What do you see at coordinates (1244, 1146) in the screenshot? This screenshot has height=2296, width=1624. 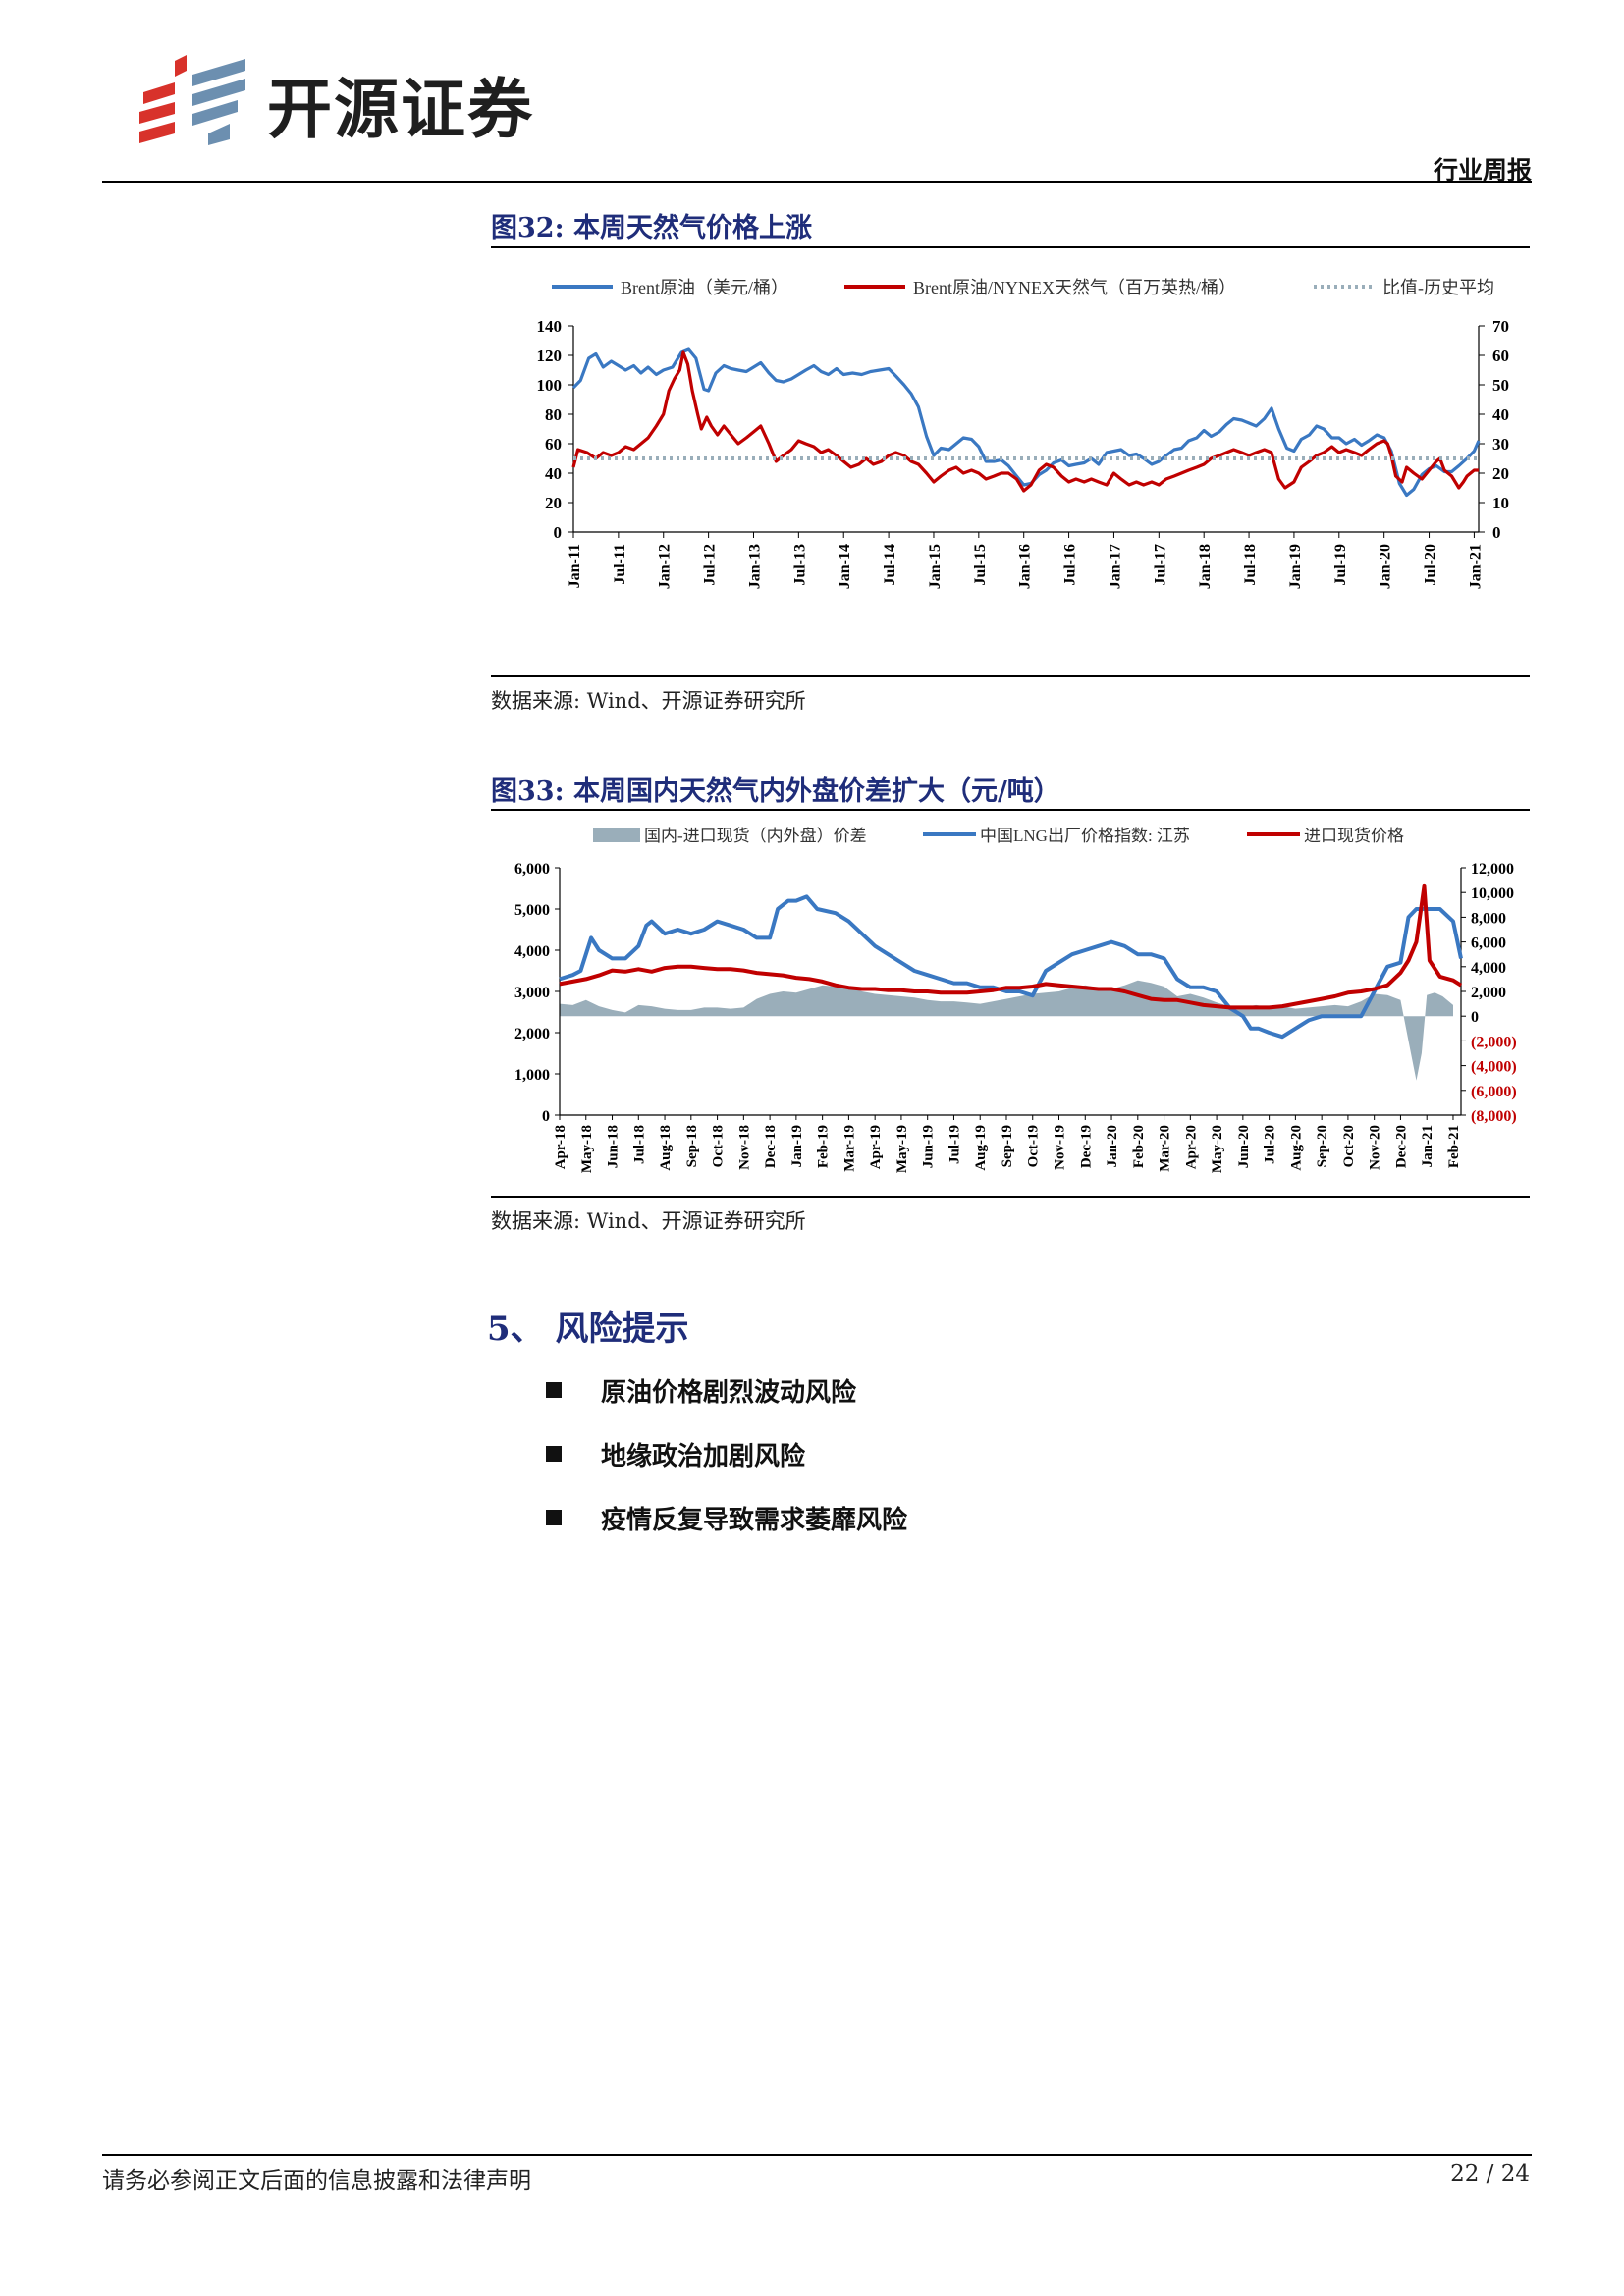 I see `x-tick: Jun-20` at bounding box center [1244, 1146].